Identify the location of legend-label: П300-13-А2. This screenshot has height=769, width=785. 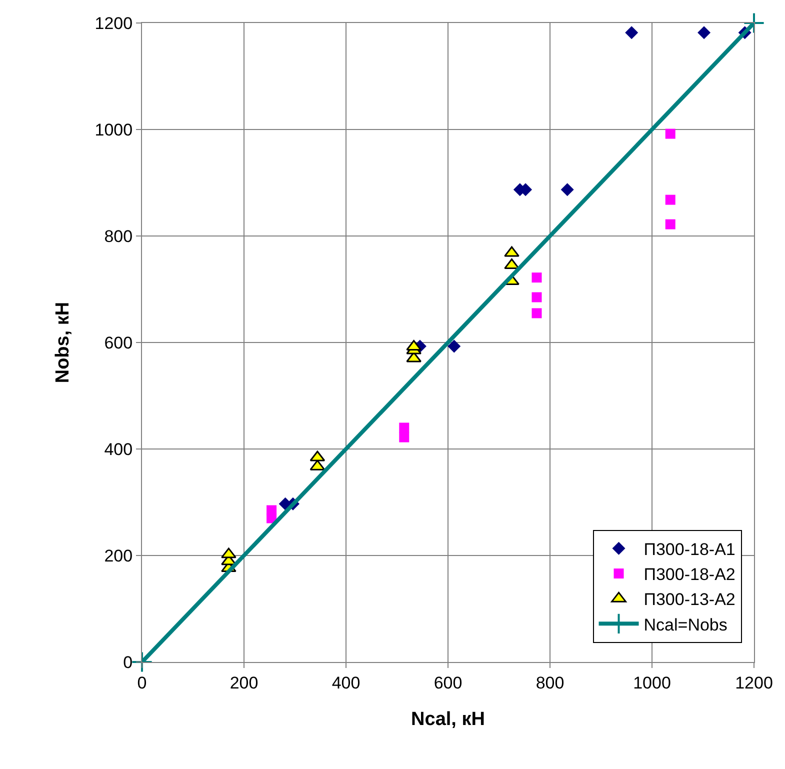
(690, 600).